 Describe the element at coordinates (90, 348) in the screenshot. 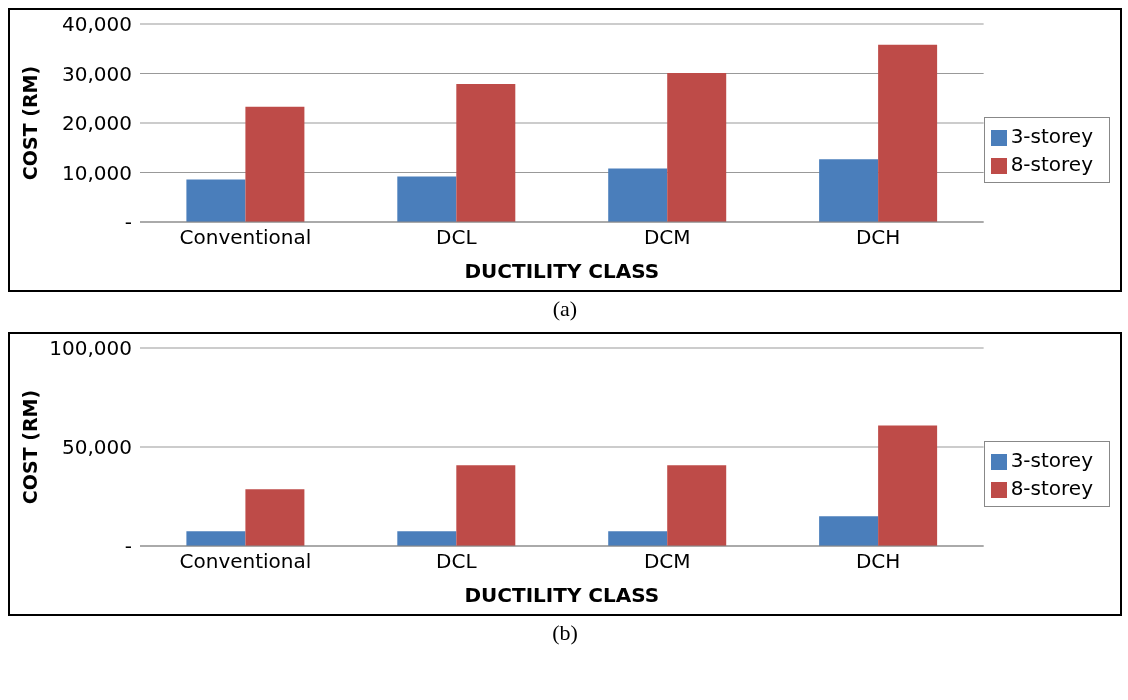

I see `y-tick-label: 100,000` at that location.